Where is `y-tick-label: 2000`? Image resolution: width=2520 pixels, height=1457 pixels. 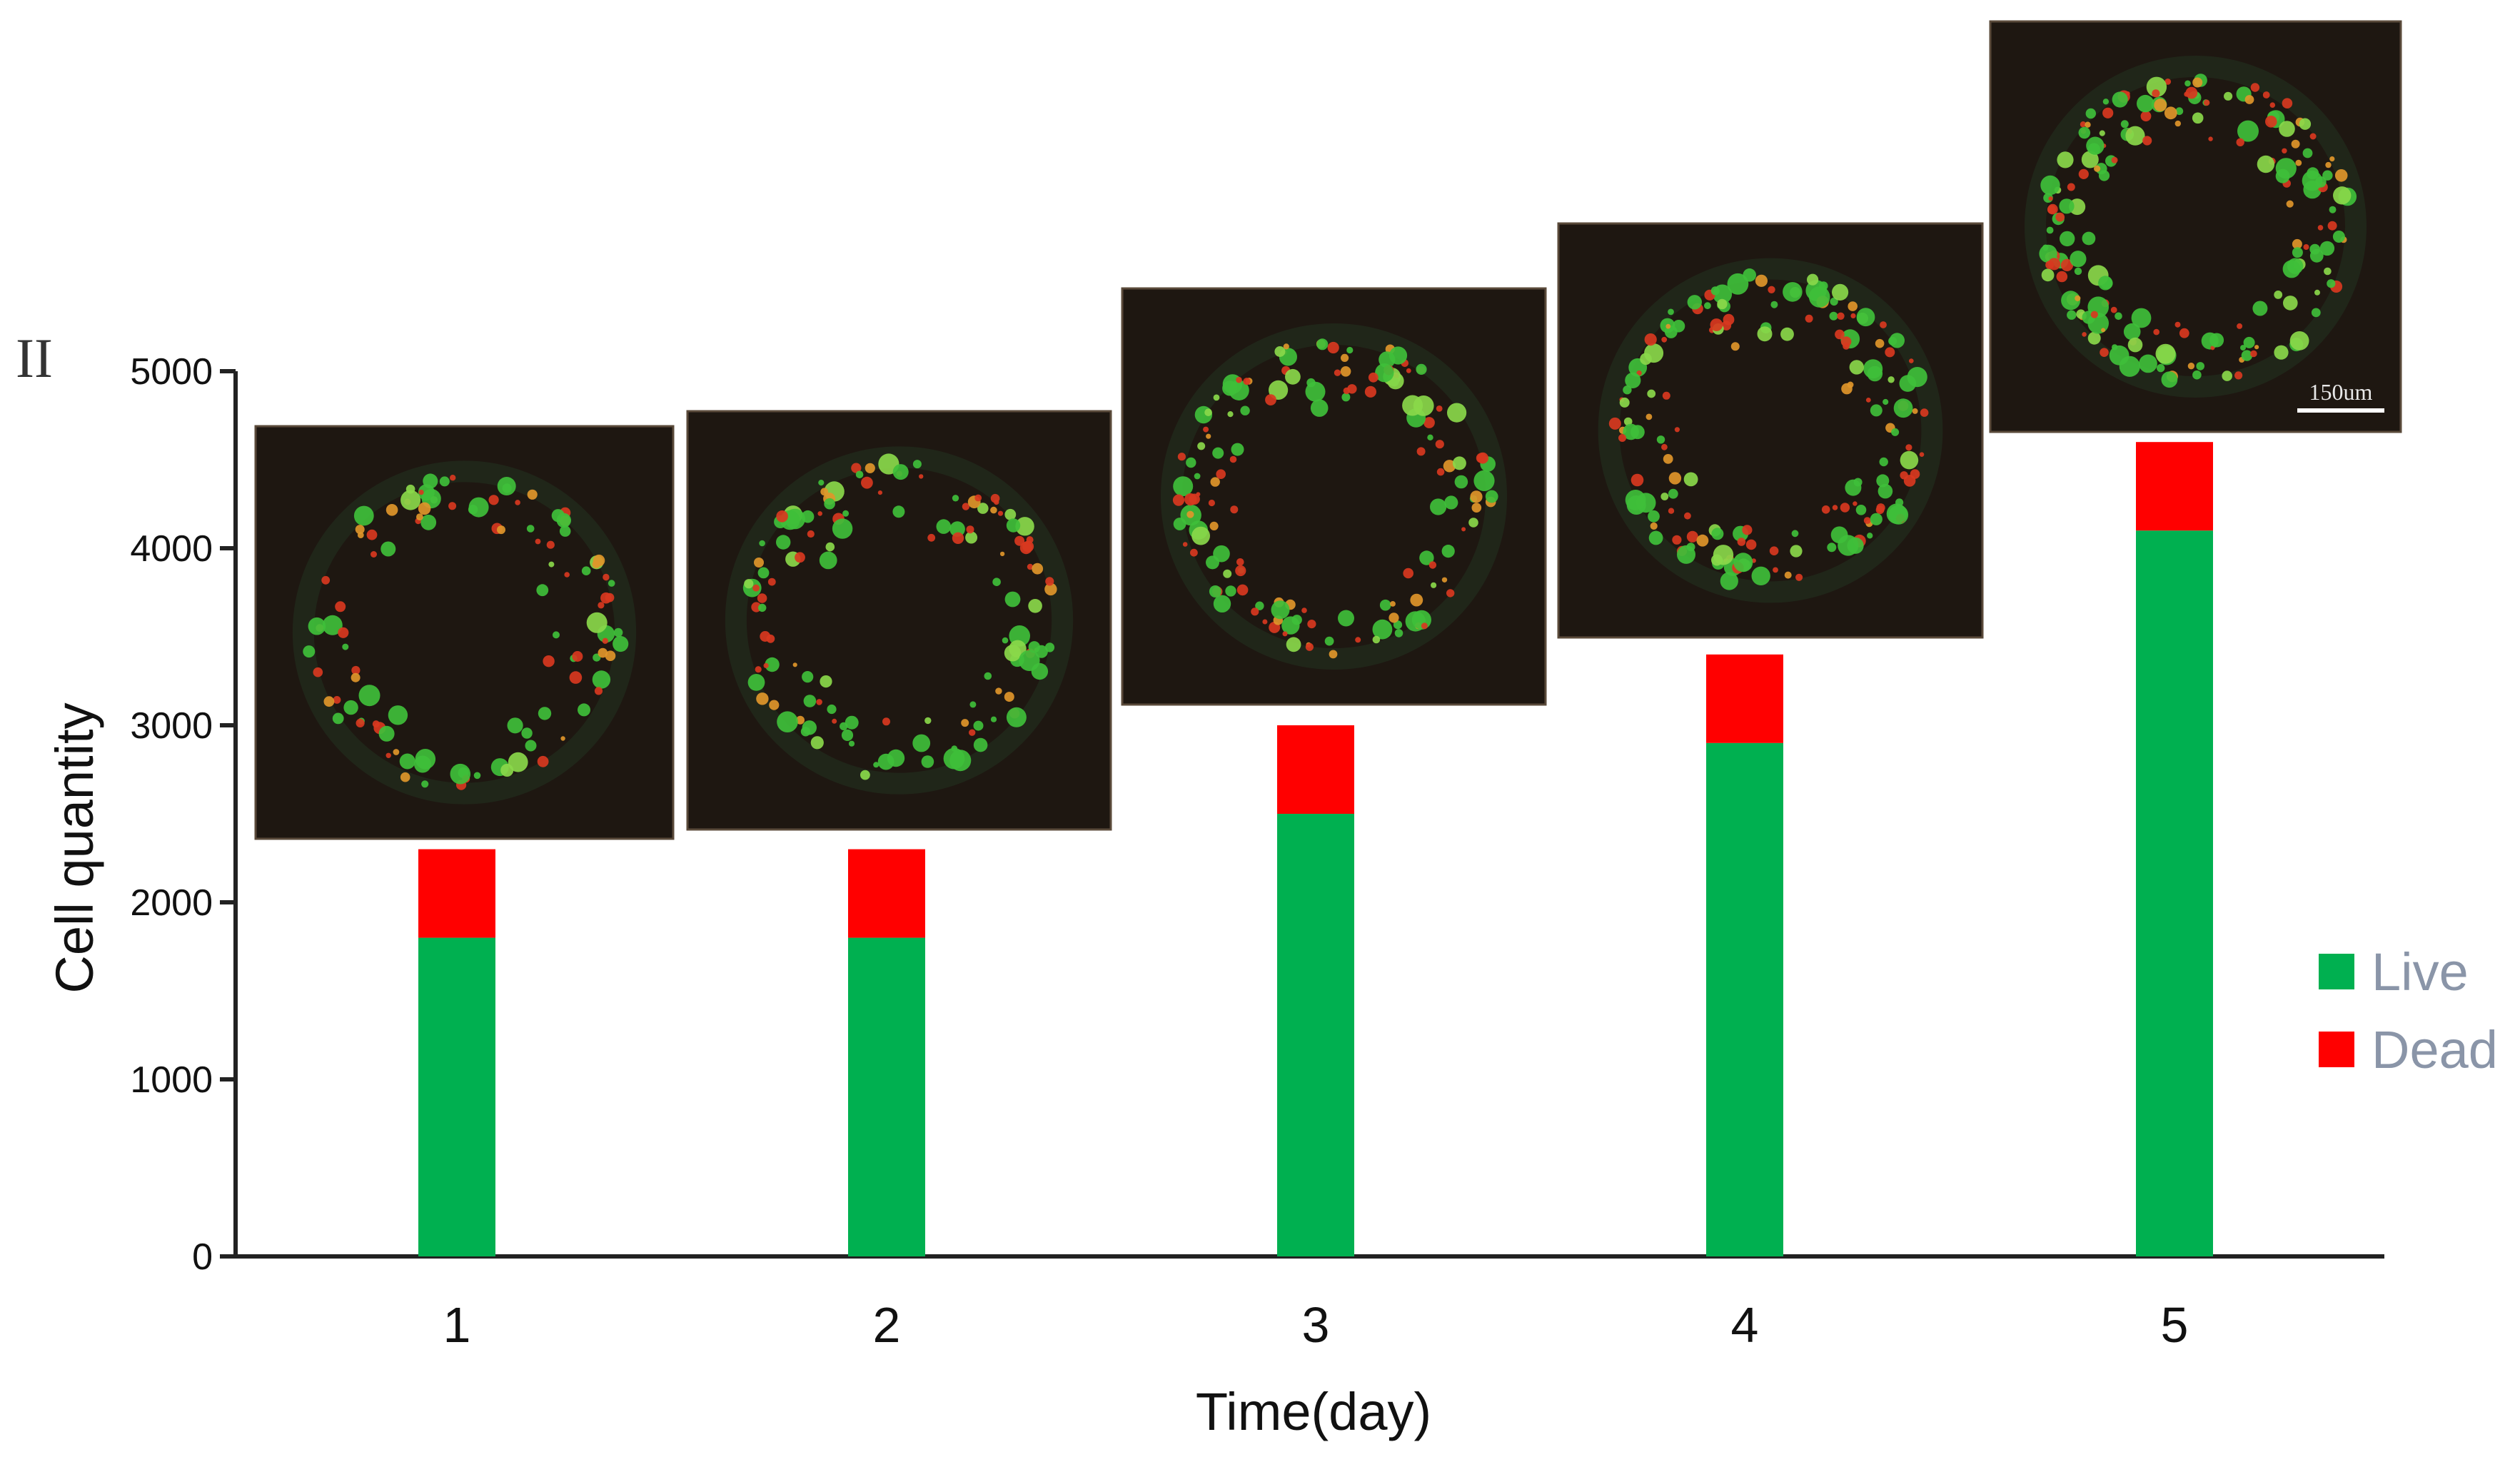 y-tick-label: 2000 is located at coordinates (171, 903).